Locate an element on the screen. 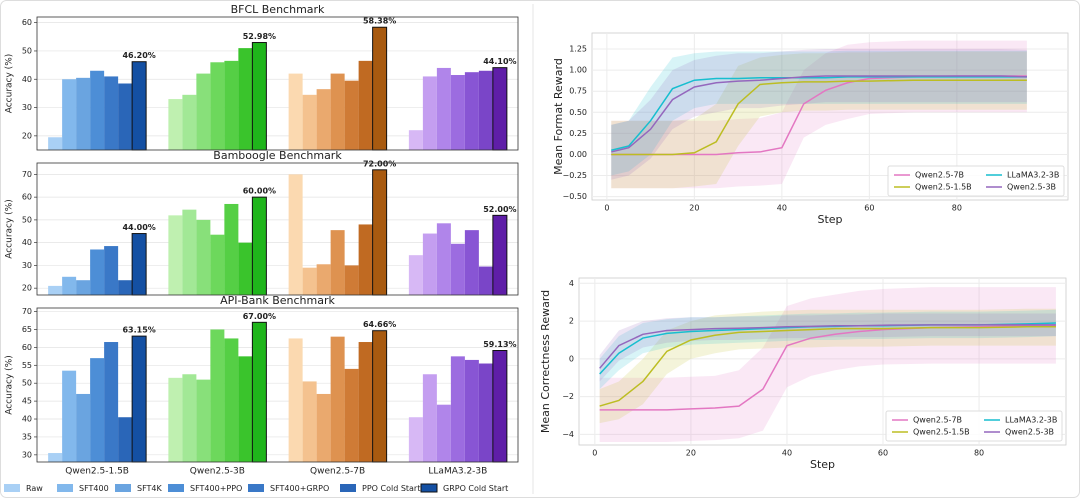  y-tick-label: 50 is located at coordinates (27, 50).